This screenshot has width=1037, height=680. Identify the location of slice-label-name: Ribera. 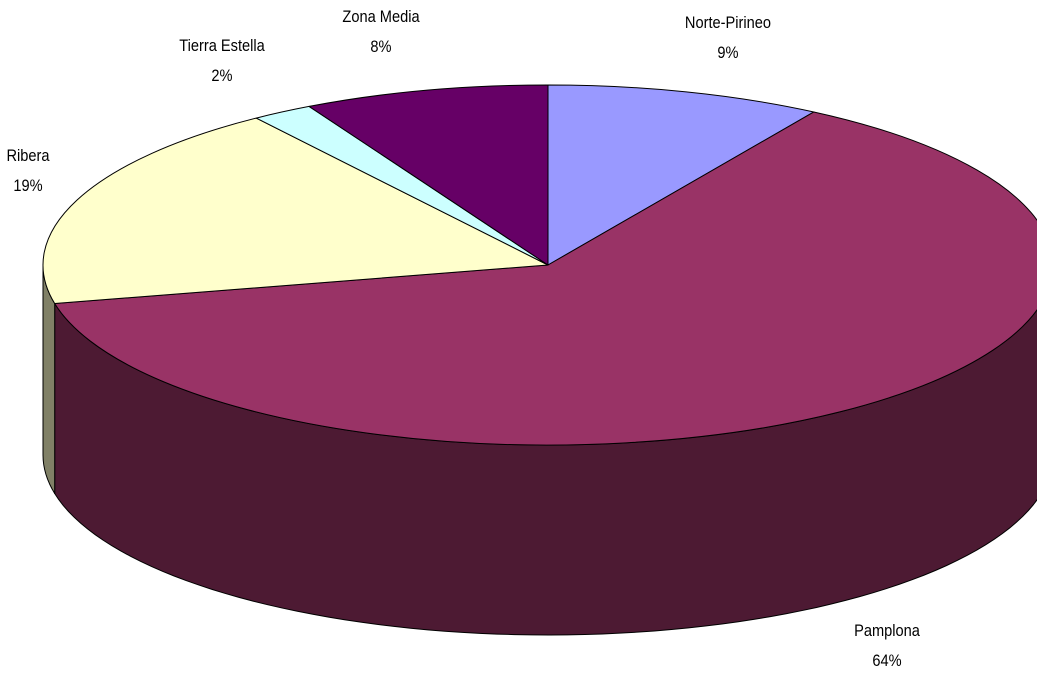
(28, 155).